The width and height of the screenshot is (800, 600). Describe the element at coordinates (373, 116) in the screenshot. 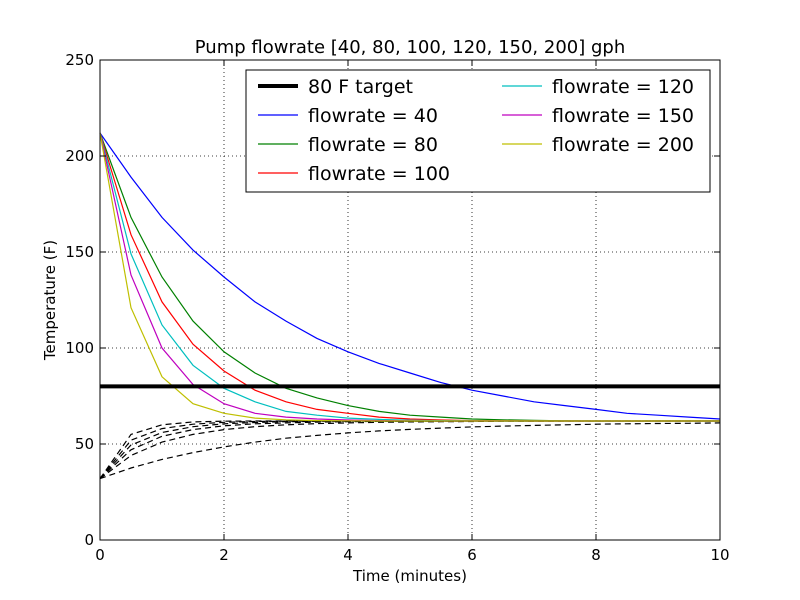

I see `legend-label: flowrate = 40` at that location.